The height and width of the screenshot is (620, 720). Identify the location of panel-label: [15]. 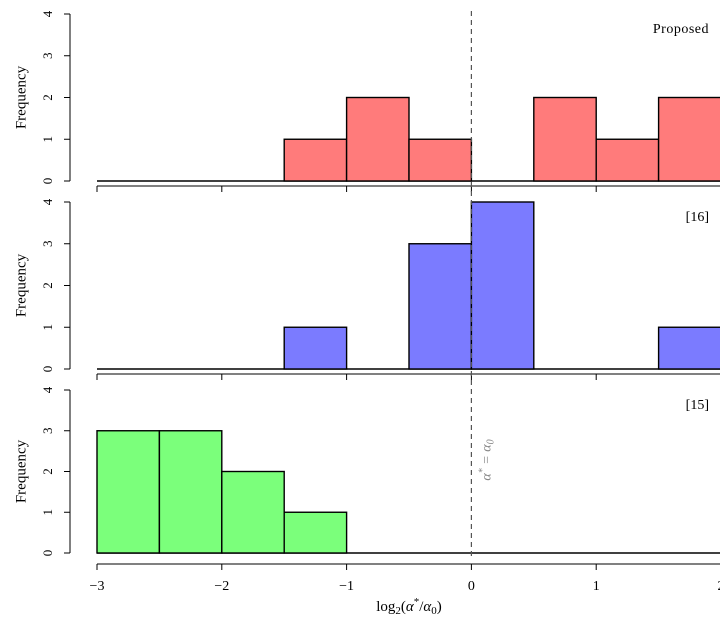
(697, 405).